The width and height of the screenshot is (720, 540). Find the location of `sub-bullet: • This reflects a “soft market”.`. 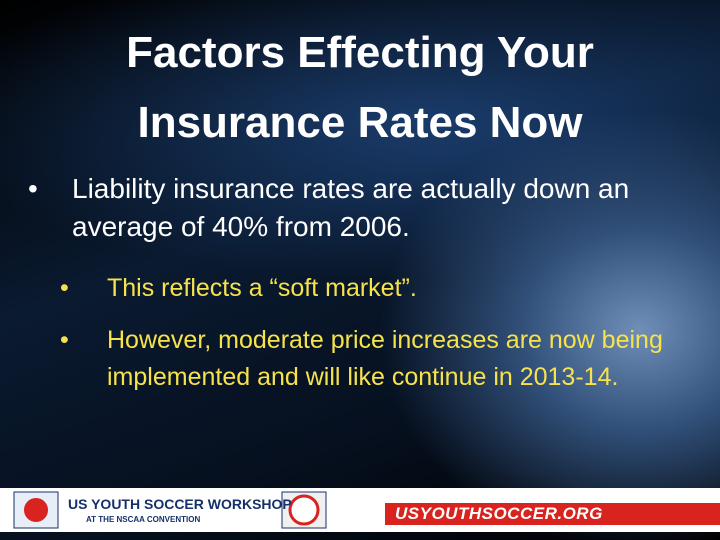

sub-bullet: • This reflects a “soft market”. is located at coordinates (370, 288).